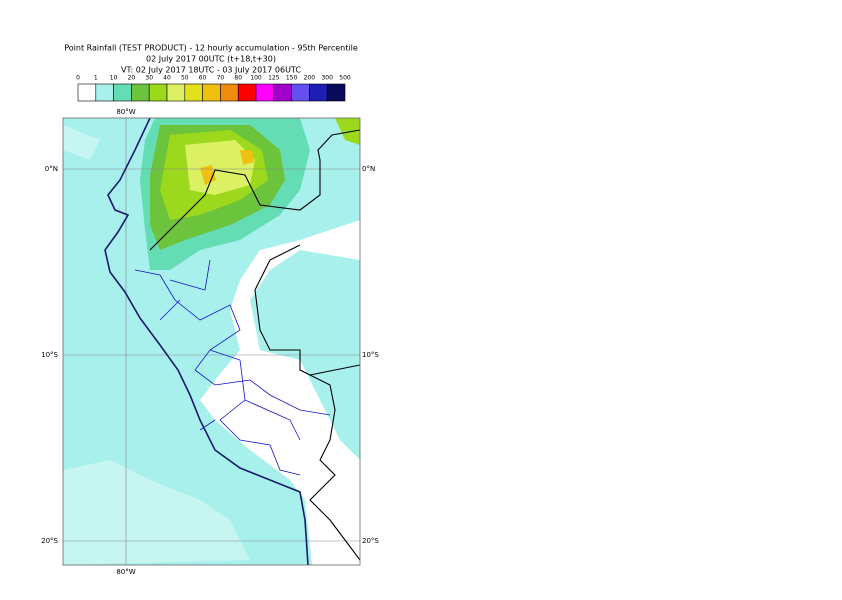  Describe the element at coordinates (132, 78) in the screenshot. I see `legend-label: 20` at that location.